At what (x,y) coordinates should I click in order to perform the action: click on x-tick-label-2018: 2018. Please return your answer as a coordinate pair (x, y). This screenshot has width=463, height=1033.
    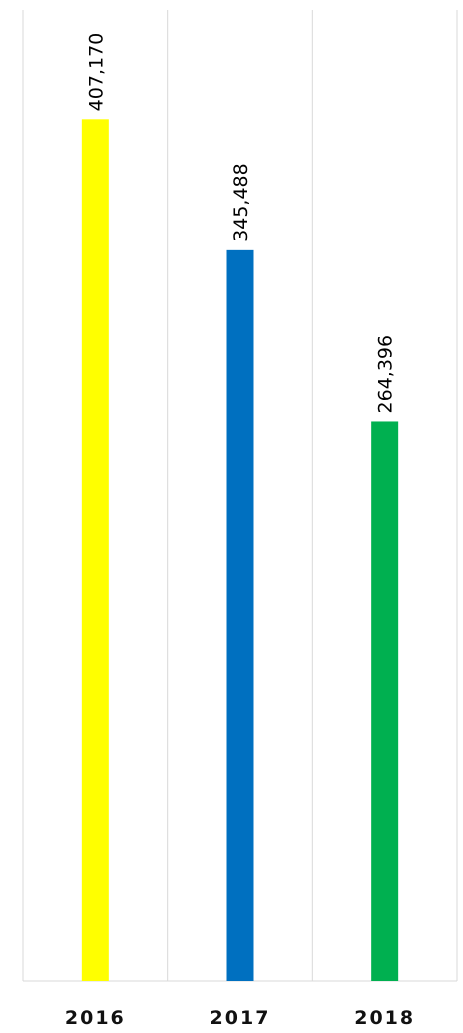
    Looking at the image, I should click on (384, 1018).